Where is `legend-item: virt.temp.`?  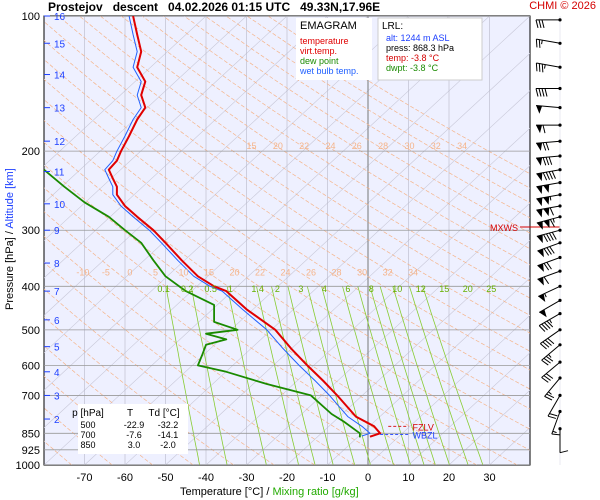 legend-item: virt.temp. is located at coordinates (318, 51).